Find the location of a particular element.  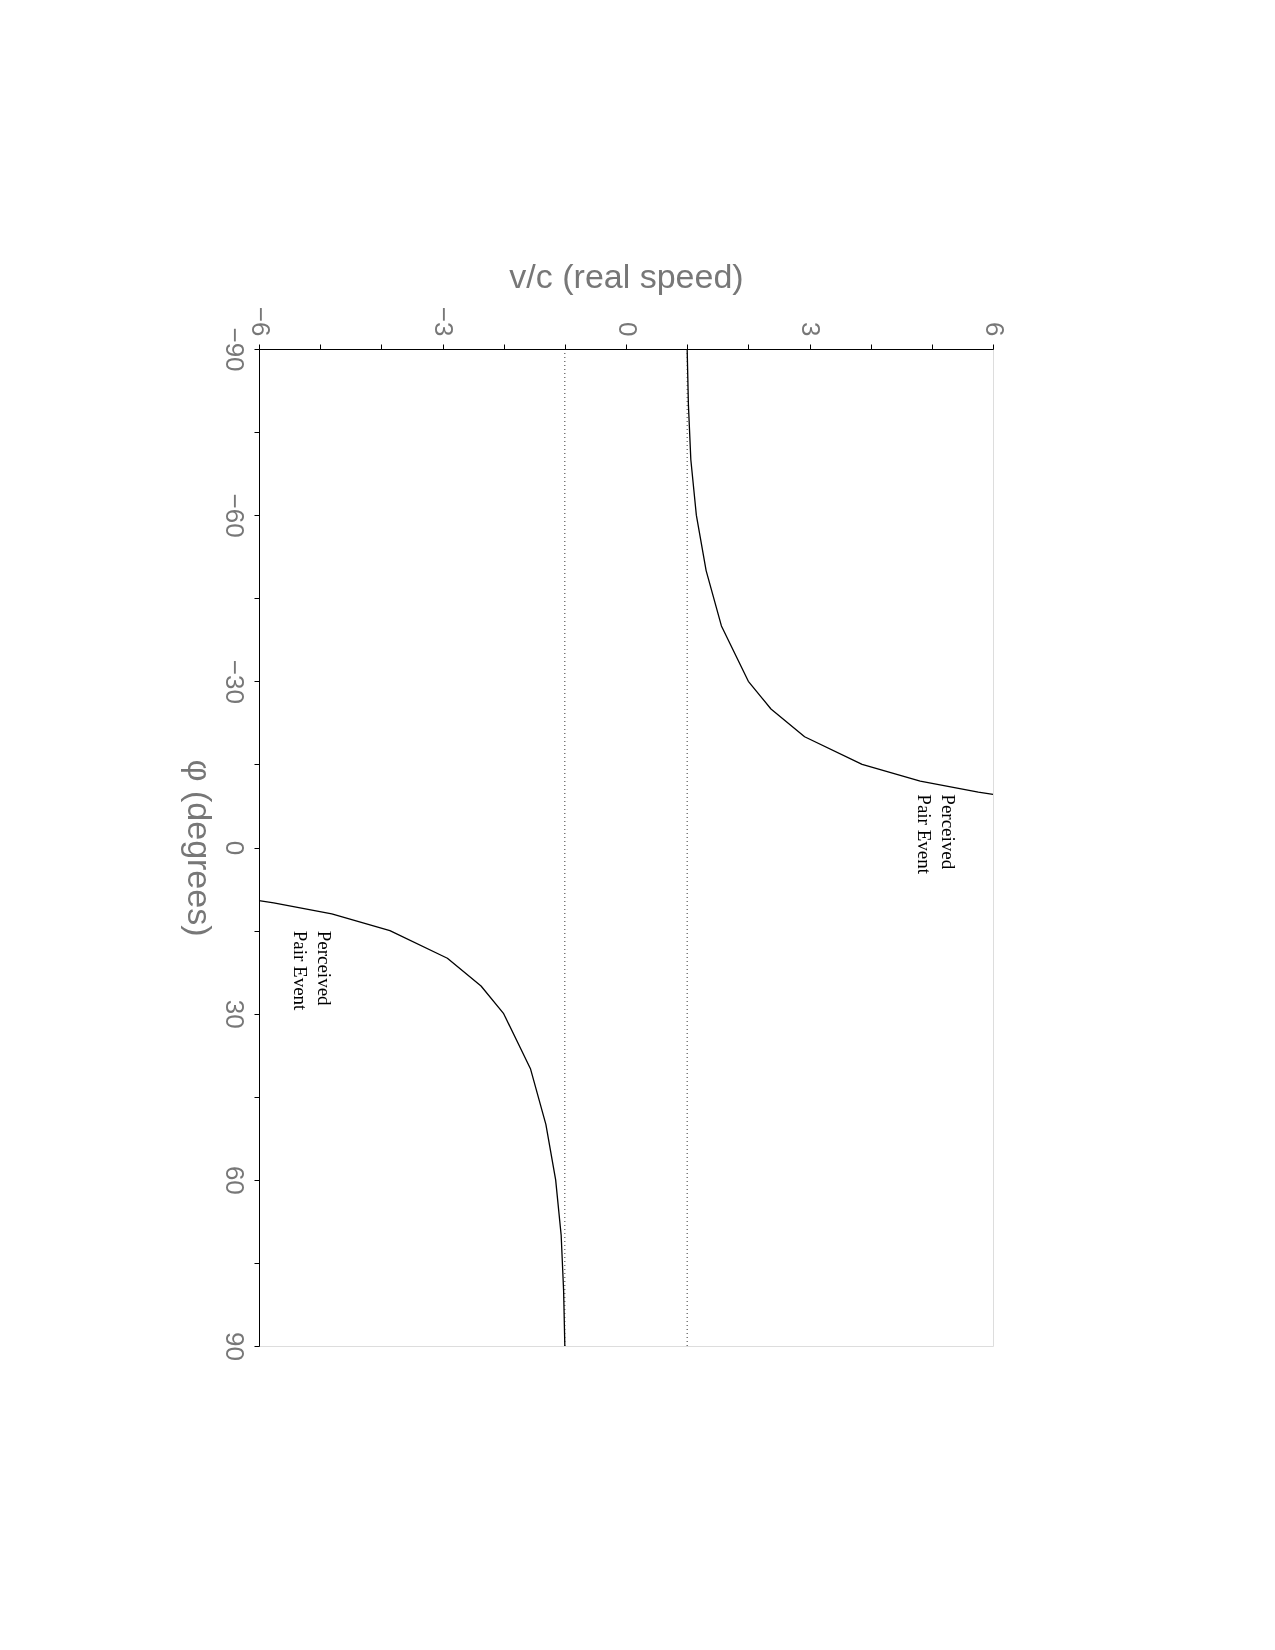

y-tick-label: −30 is located at coordinates (234, 681).